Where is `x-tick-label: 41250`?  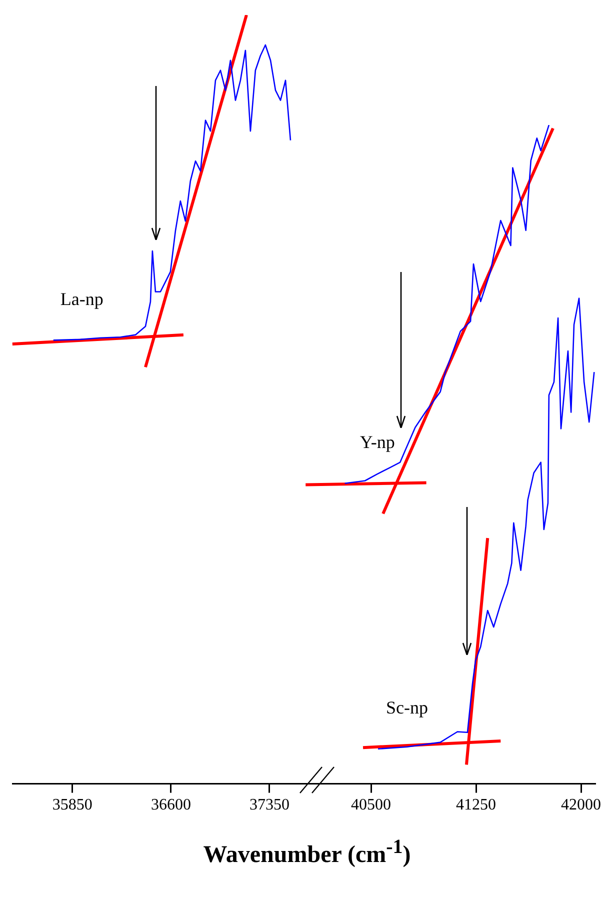
x-tick-label: 41250 is located at coordinates (476, 805).